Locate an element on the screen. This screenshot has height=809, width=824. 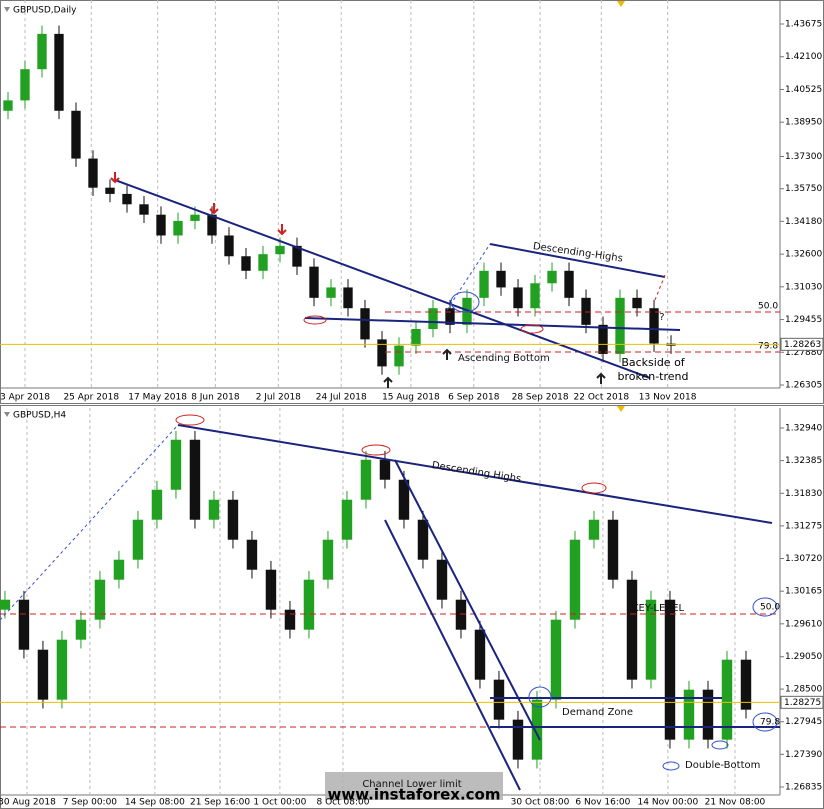
x-tick-label: 17 May 2018 is located at coordinates (157, 398).